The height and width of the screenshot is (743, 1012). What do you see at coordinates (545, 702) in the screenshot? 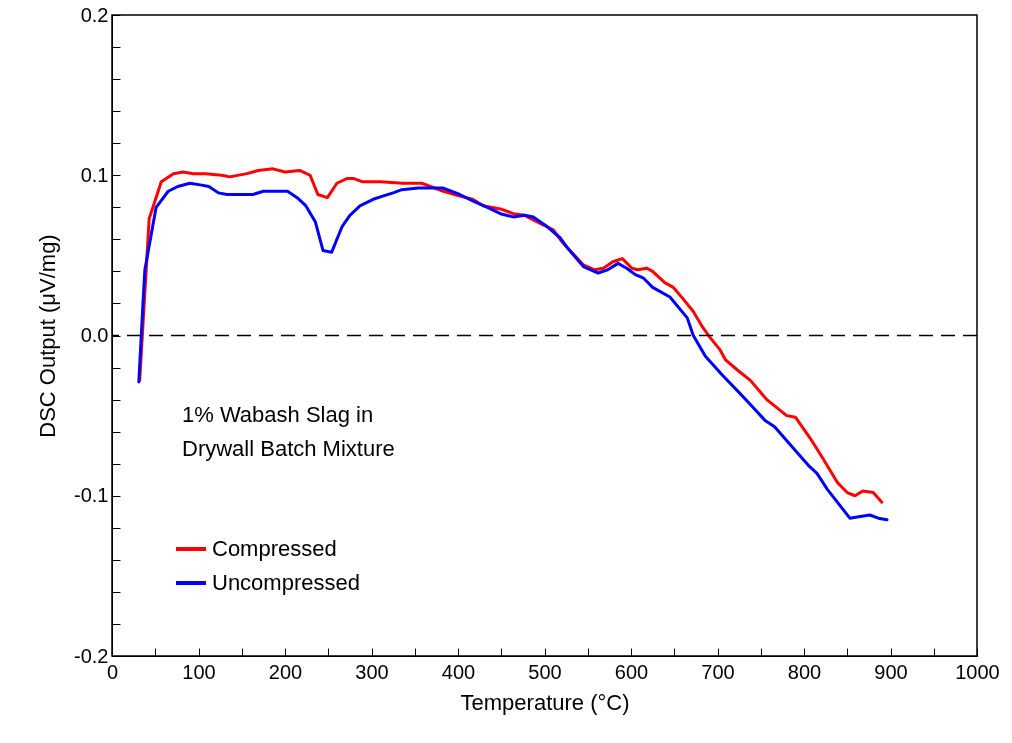
I see `x-axis-title: Temperature (°C)` at bounding box center [545, 702].